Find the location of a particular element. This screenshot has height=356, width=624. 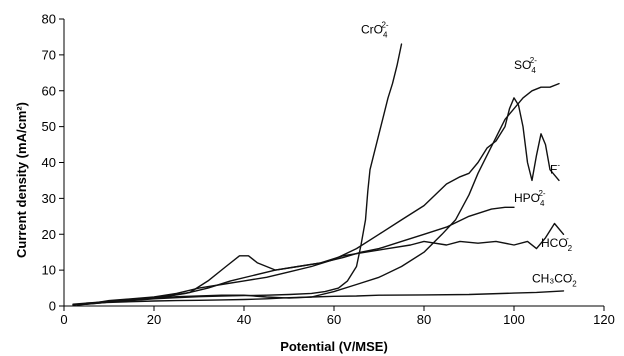

y-axis-title: Current density (mA/cm²) is located at coordinates (21, 180).